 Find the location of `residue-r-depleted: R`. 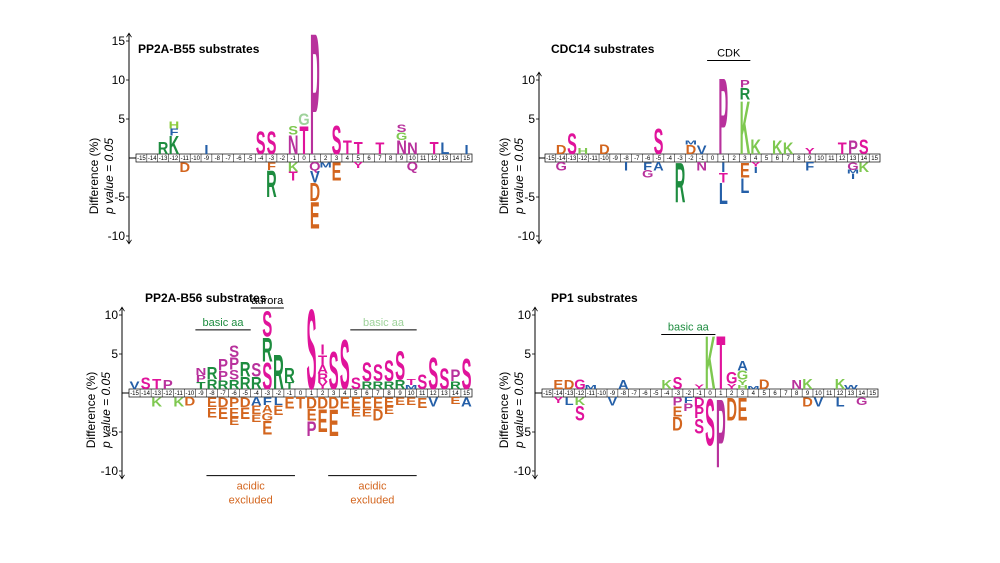

residue-r-depleted: R is located at coordinates (680, 183).